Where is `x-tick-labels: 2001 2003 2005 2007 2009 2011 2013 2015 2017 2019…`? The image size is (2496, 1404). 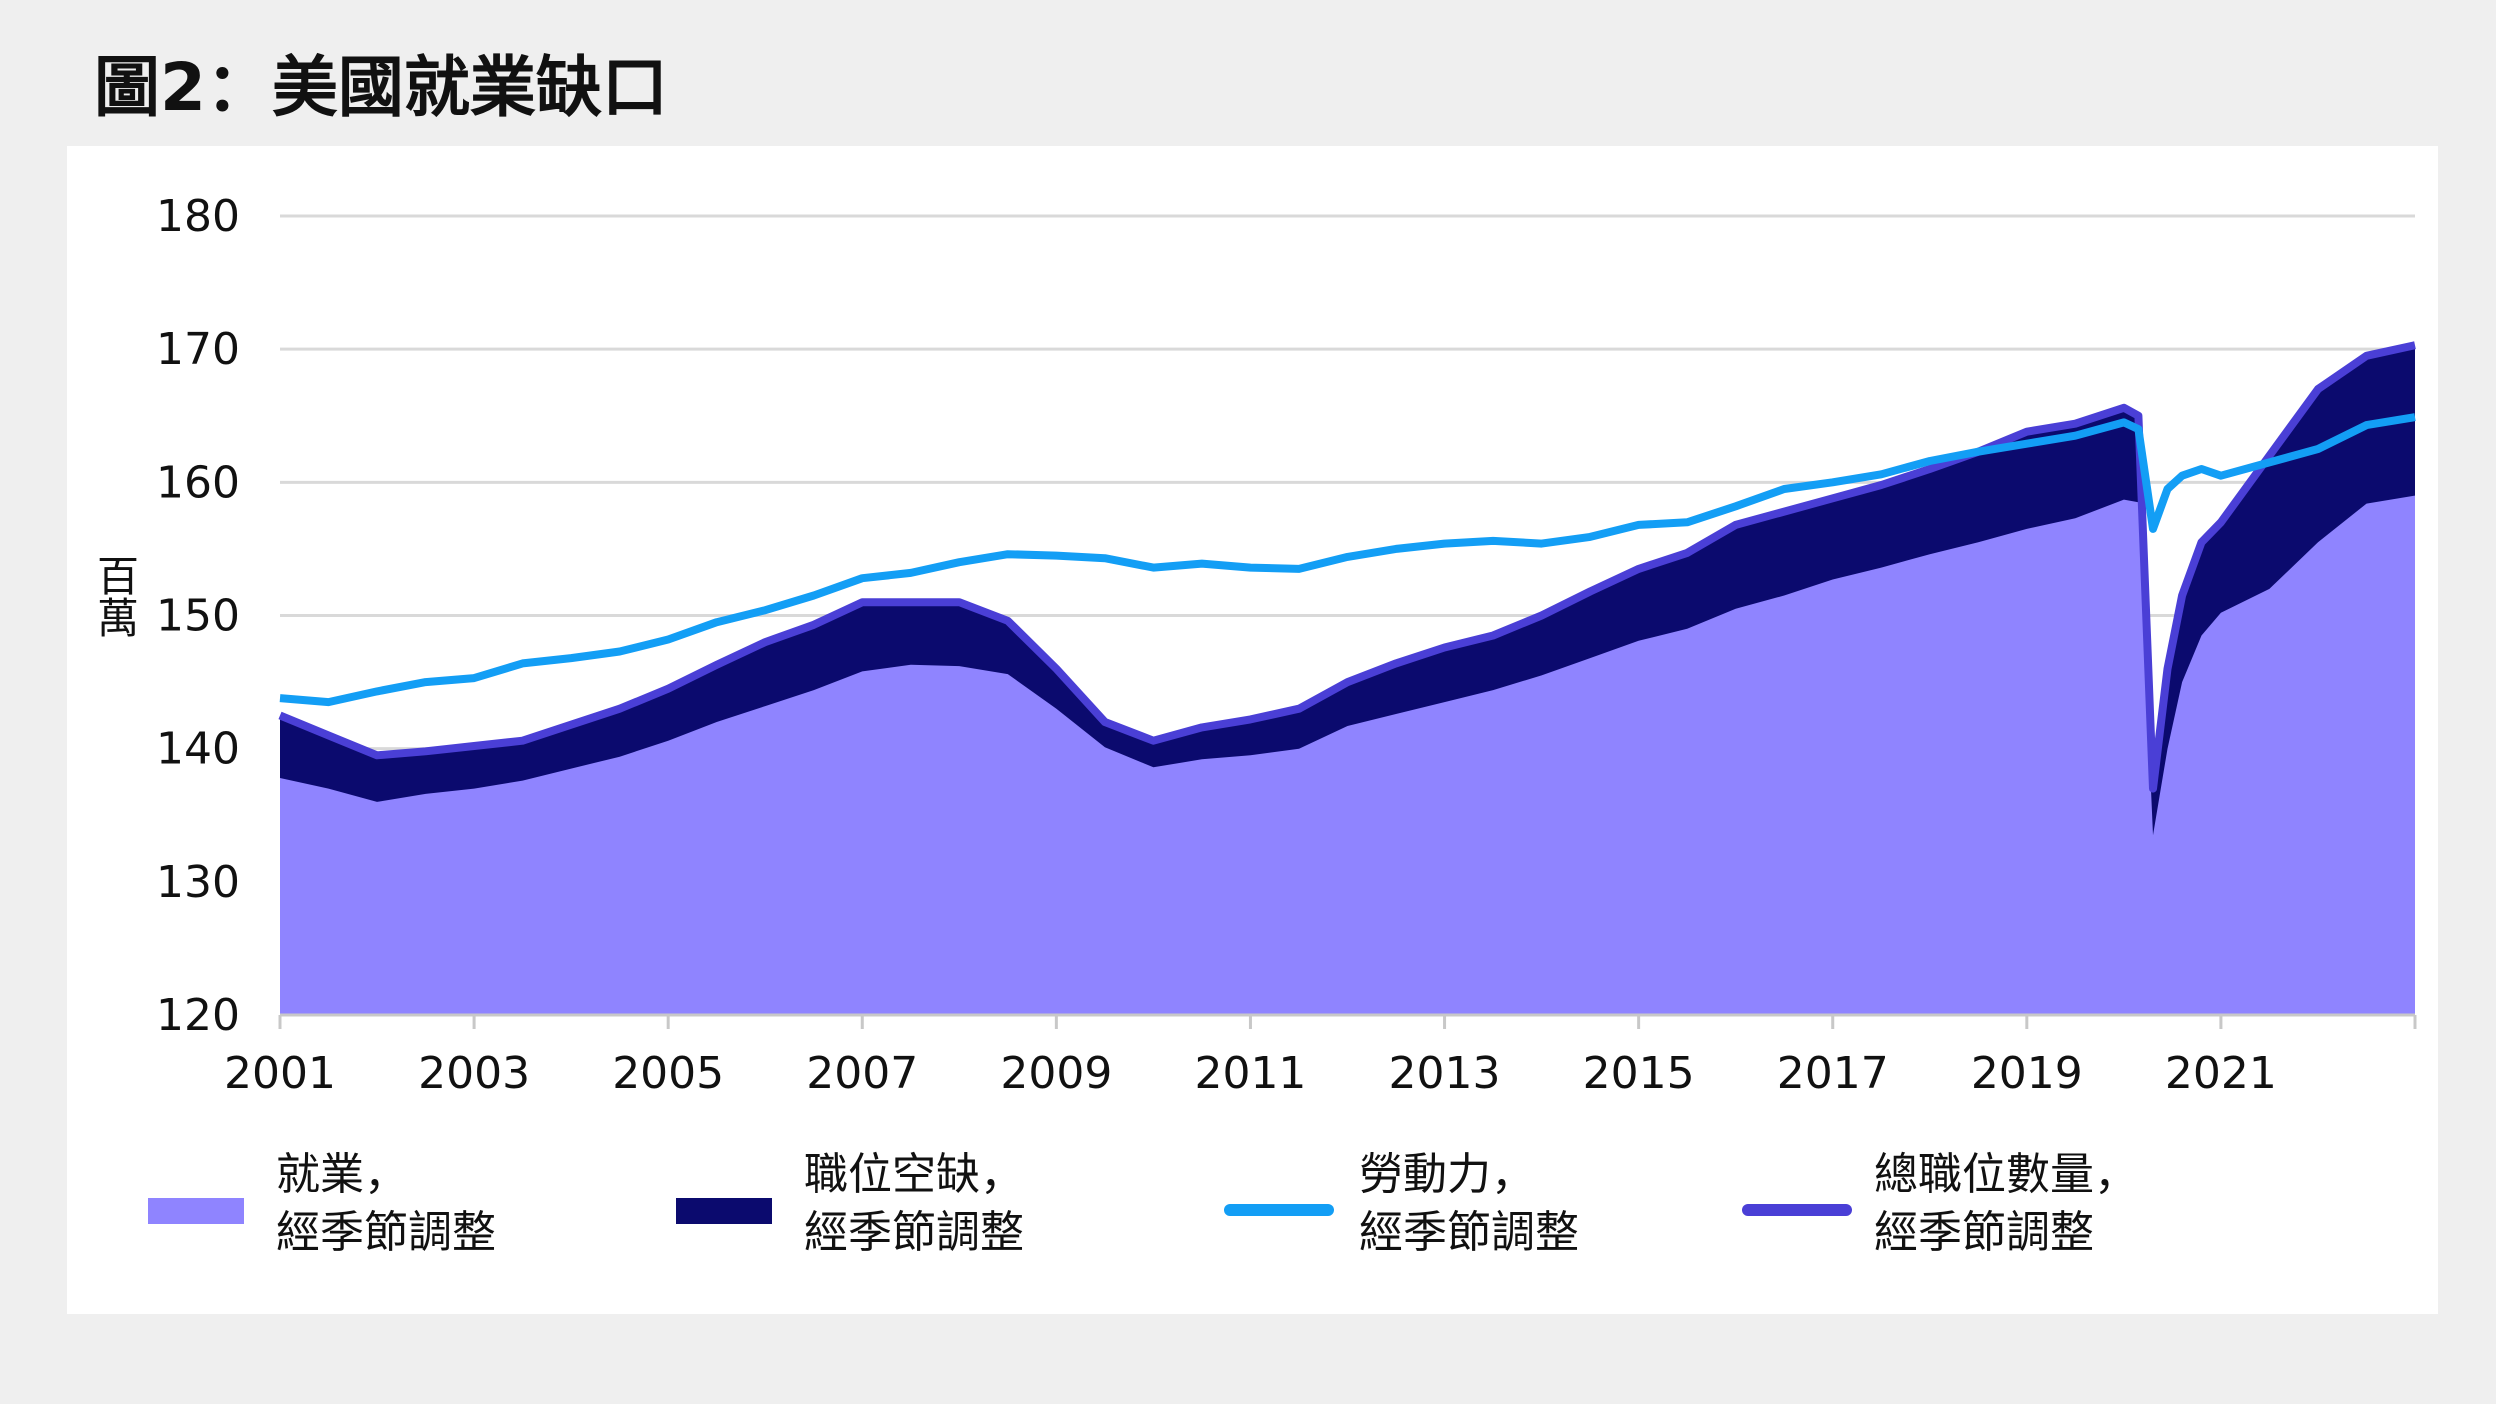 x-tick-labels: 2001 2003 2005 2007 2009 2011 2013 2015 2017 2019… is located at coordinates (1250, 1073).